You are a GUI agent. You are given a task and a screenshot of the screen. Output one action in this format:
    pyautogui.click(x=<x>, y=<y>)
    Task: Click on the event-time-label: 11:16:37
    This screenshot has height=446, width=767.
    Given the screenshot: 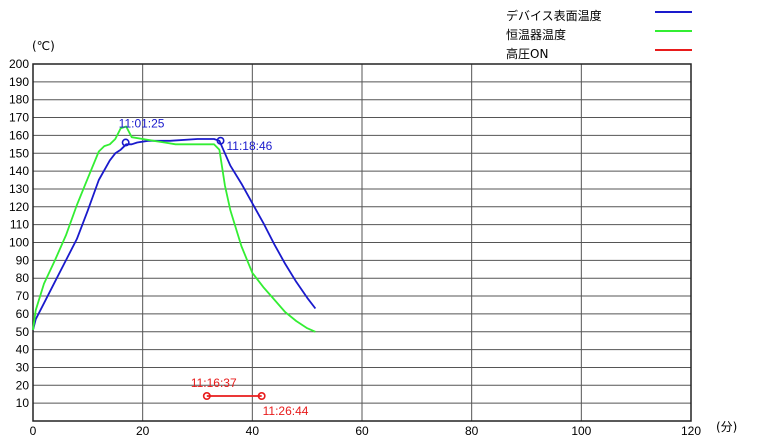 What is the action you would take?
    pyautogui.click(x=214, y=383)
    